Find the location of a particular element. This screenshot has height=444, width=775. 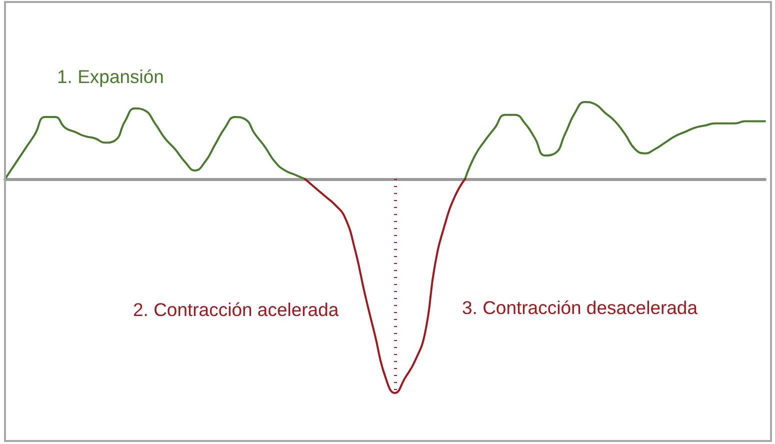

annotation: 2. Contracción acelerada is located at coordinates (236, 309).